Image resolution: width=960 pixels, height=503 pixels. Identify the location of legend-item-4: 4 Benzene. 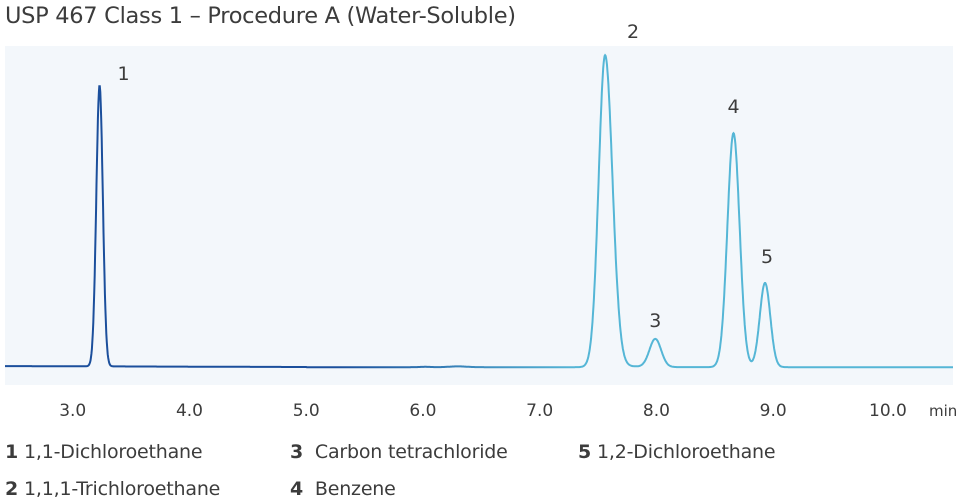
(343, 489).